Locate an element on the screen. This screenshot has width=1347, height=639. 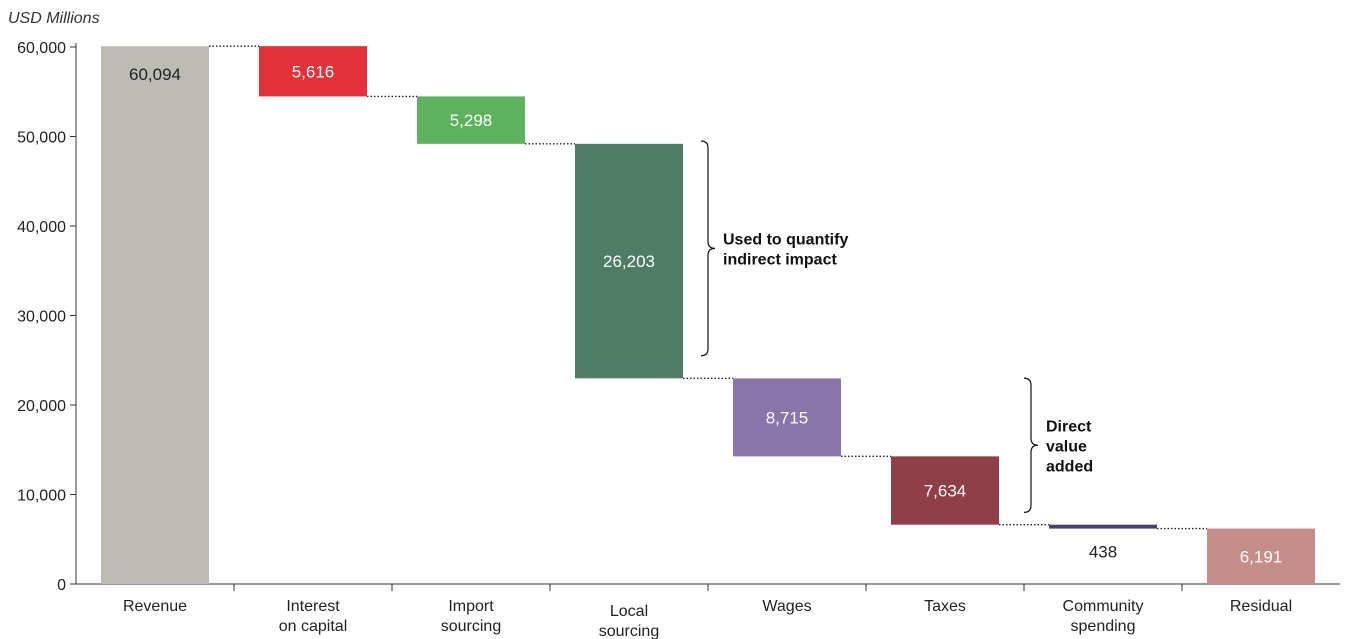
x-category-label: Community is located at coordinates (1103, 606).